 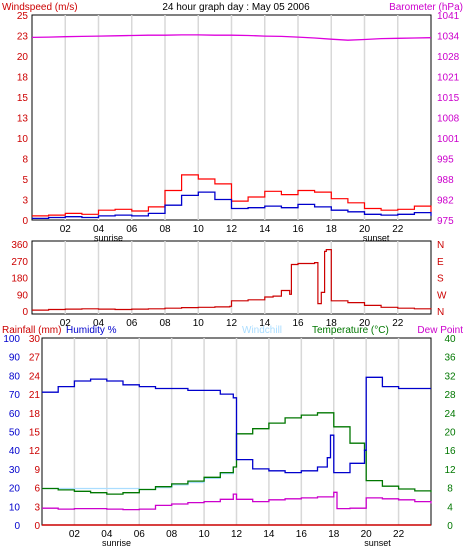 What do you see at coordinates (440, 330) in the screenshot?
I see `legend-dewpoint: Dew Point` at bounding box center [440, 330].